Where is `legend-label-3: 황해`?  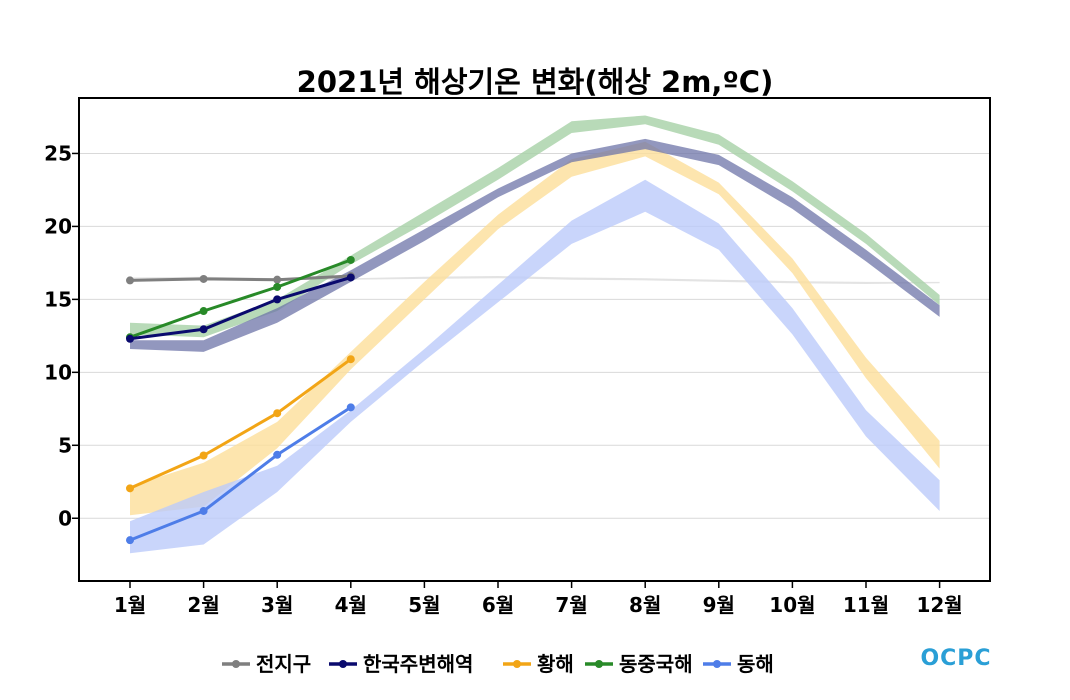 legend-label-3: 황해 is located at coordinates (555, 664).